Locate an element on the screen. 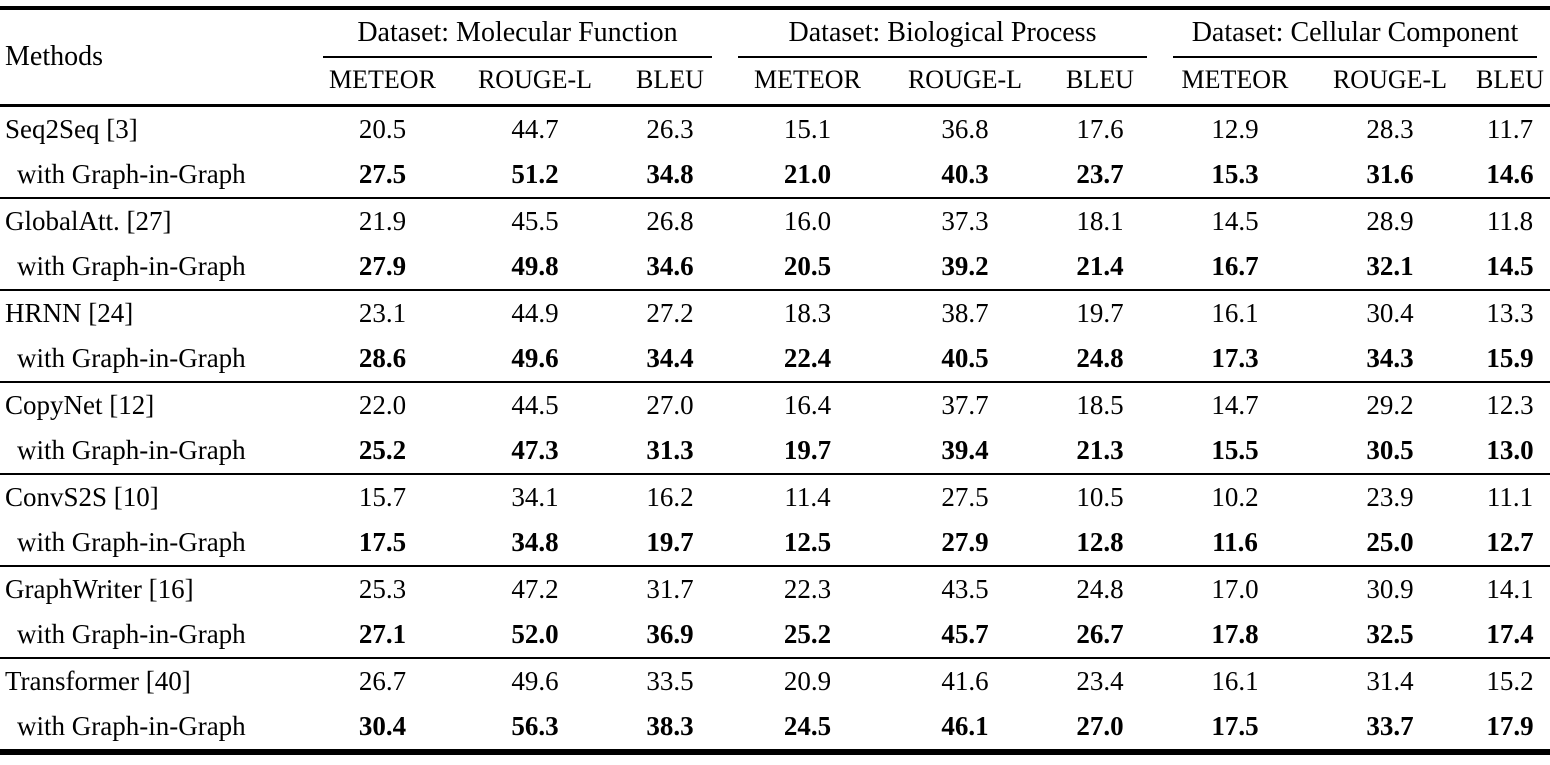 The width and height of the screenshot is (1550, 765). value-cell: 26.3 is located at coordinates (670, 129).